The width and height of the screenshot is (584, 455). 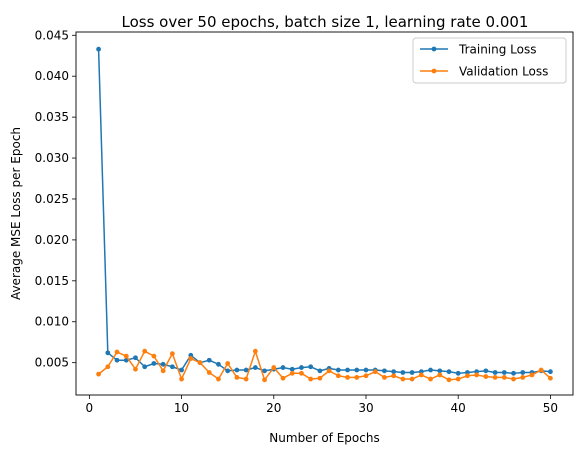 What do you see at coordinates (16, 213) in the screenshot?
I see `y-axis-label: Average MSE Loss per Epoch` at bounding box center [16, 213].